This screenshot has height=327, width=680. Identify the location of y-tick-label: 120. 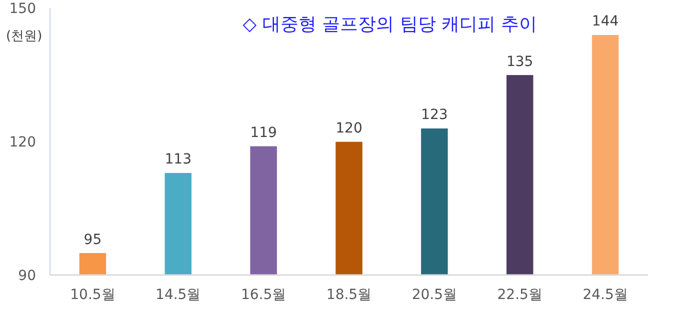
(22, 142).